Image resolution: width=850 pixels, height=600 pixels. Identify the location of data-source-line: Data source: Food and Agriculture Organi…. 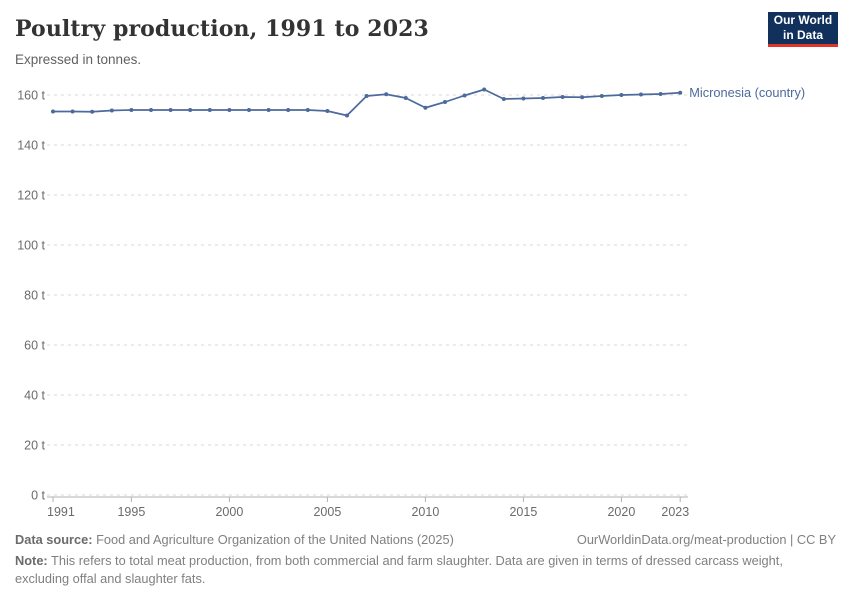
(234, 540).